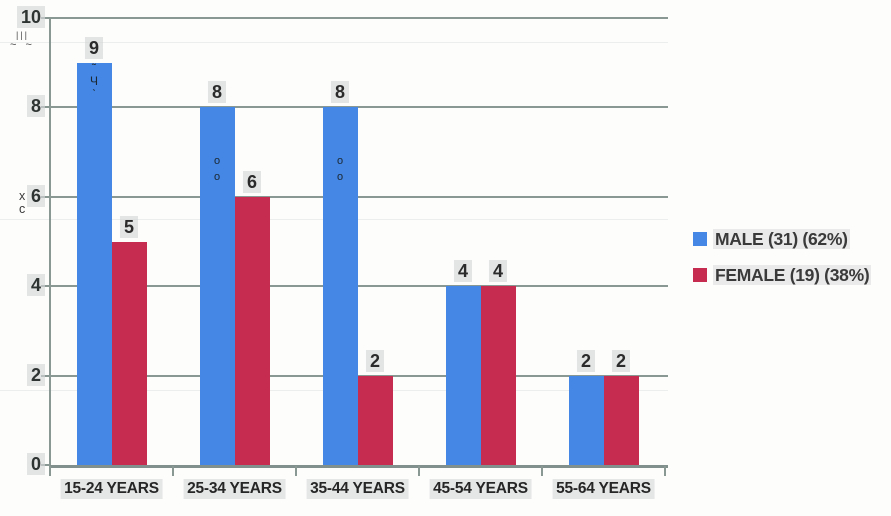  Describe the element at coordinates (782, 257) in the screenshot. I see `legend: MALE (31) (62%) FEMALE (19) (38%)` at that location.